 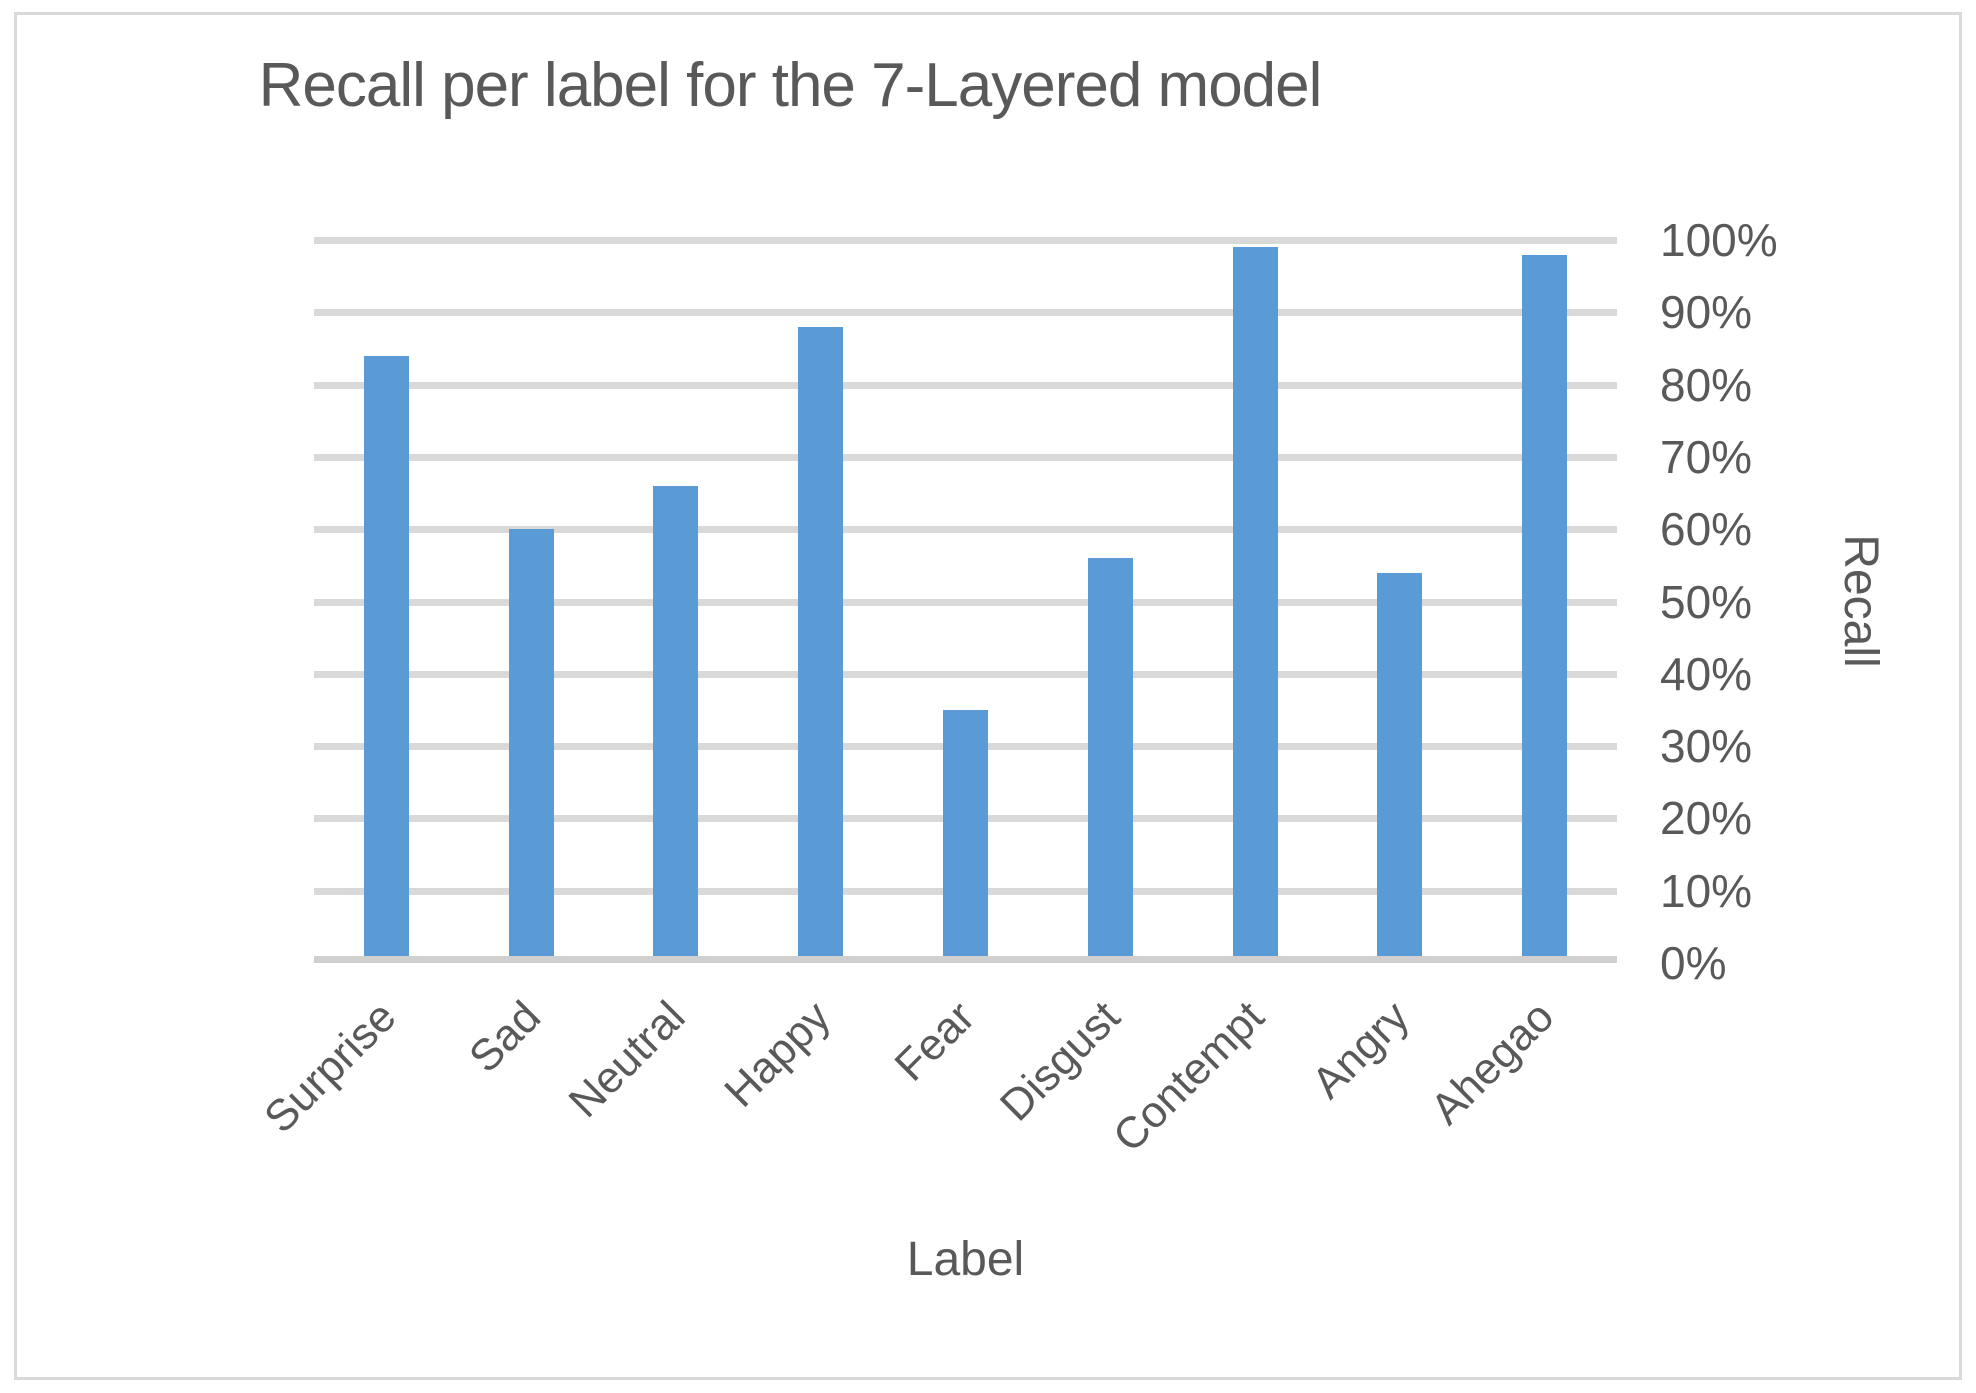 I want to click on y-tick-label-80pct: 80%, so click(x=1706, y=384).